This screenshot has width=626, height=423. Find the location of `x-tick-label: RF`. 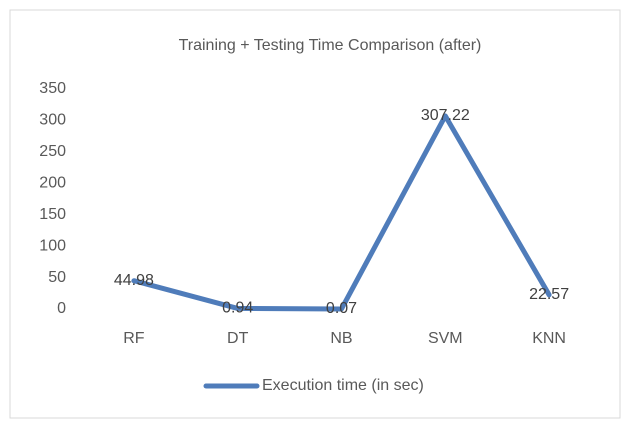

x-tick-label: RF is located at coordinates (134, 338).